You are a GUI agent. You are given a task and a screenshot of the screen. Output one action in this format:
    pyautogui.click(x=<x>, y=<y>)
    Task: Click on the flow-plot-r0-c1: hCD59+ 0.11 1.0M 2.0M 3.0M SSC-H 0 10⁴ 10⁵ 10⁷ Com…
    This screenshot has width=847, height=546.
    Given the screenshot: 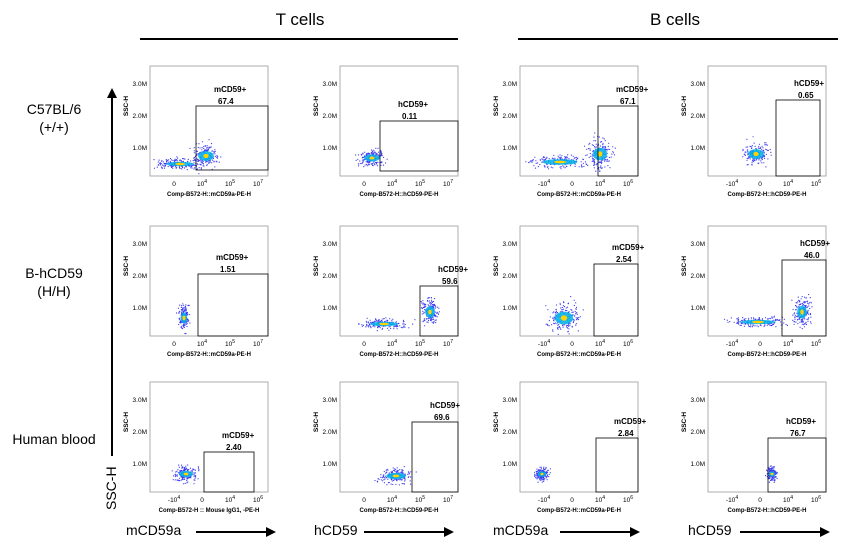 What is the action you would take?
    pyautogui.click(x=386, y=131)
    